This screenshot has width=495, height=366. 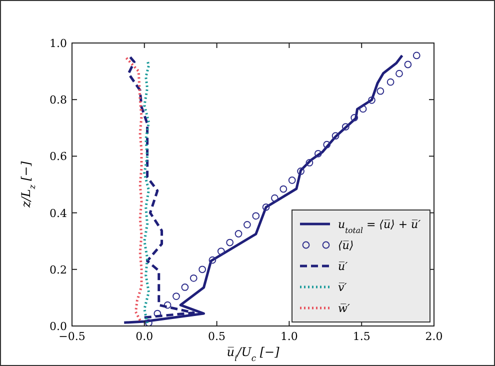 I want to click on y-tick-label: 1.0, so click(x=58, y=43).